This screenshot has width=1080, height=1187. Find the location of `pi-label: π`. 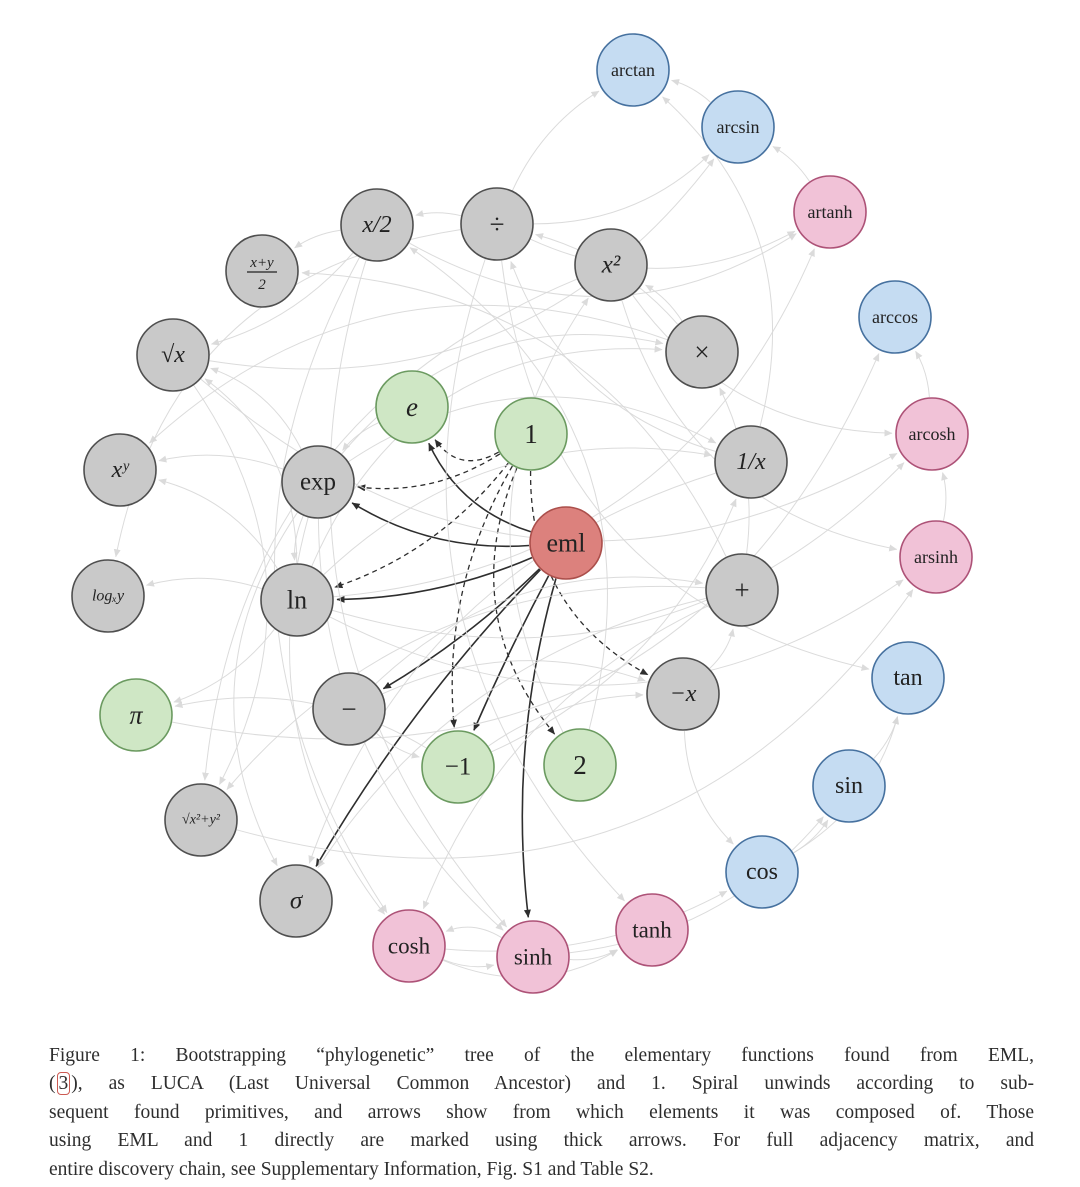

pi-label: π is located at coordinates (136, 715).